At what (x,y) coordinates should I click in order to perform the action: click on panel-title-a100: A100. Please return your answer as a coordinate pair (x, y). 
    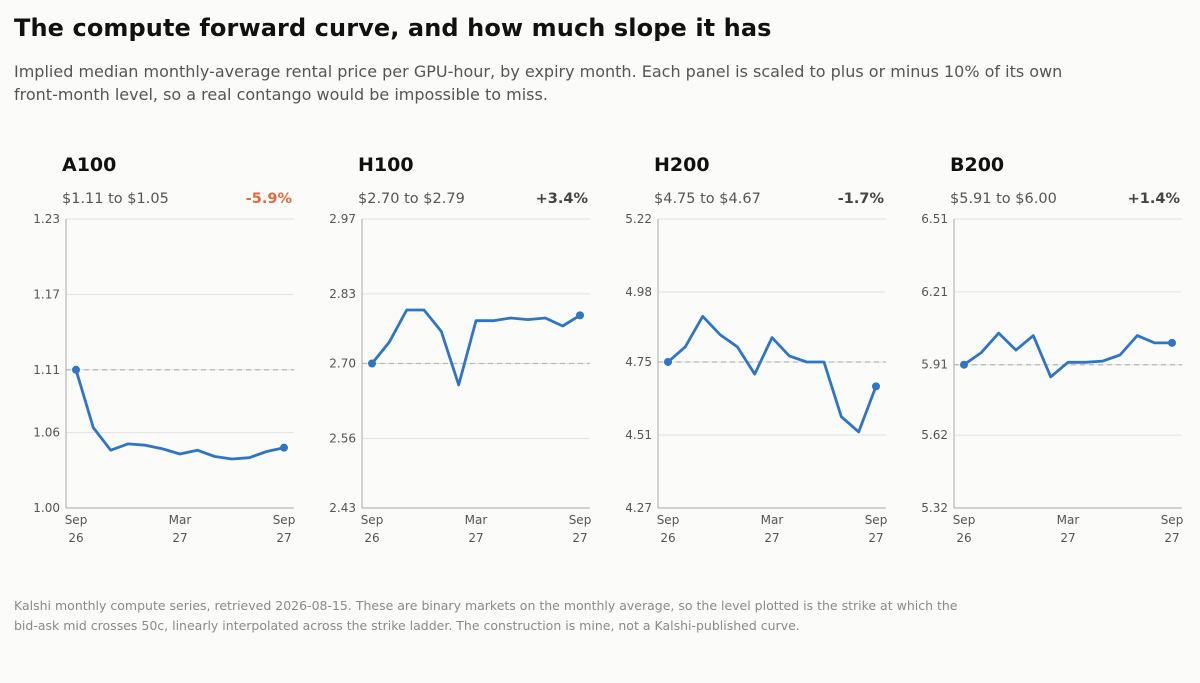
    Looking at the image, I should click on (89, 165).